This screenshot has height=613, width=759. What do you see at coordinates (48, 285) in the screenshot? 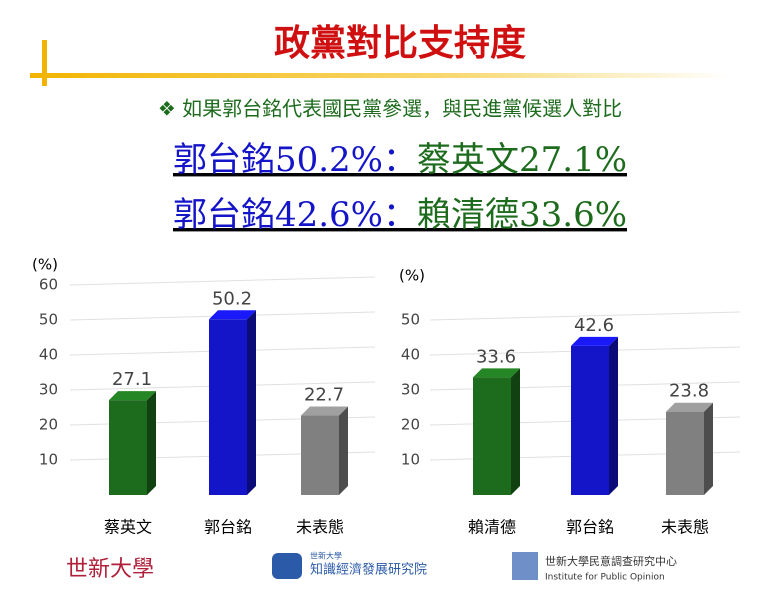
I see `y-tick-label: 60` at bounding box center [48, 285].